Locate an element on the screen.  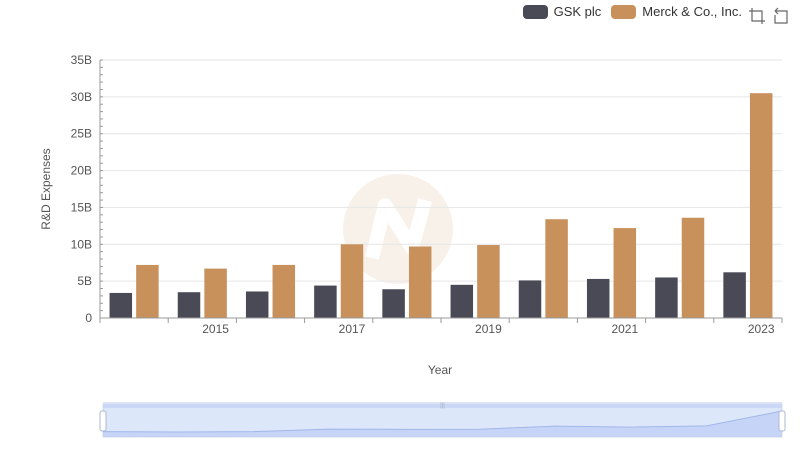
bar-merck-2014 is located at coordinates (147, 291).